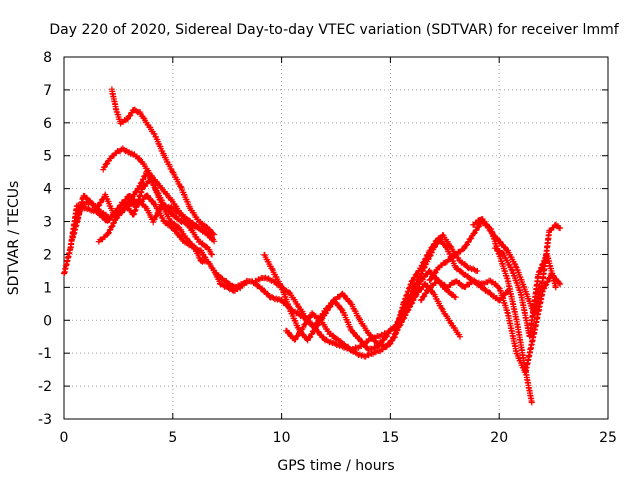 This screenshot has height=480, width=640. What do you see at coordinates (338, 438) in the screenshot?
I see `x-tick-labels: 0 5 10 15 20 25` at bounding box center [338, 438].